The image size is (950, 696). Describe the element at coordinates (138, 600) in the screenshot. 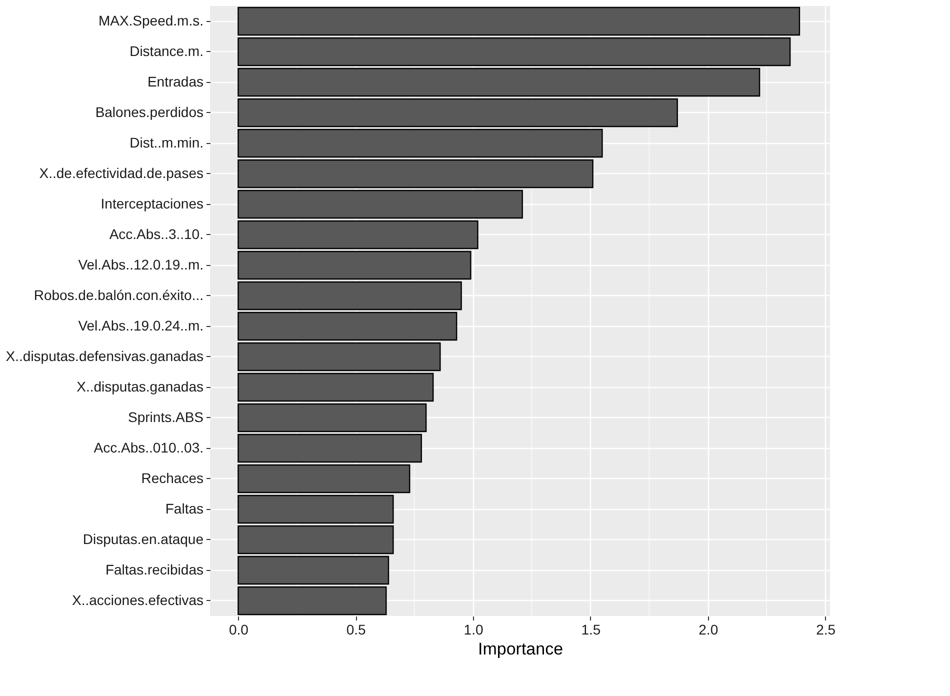

I see `y-tick-label: X..acciones.efectivas` at that location.